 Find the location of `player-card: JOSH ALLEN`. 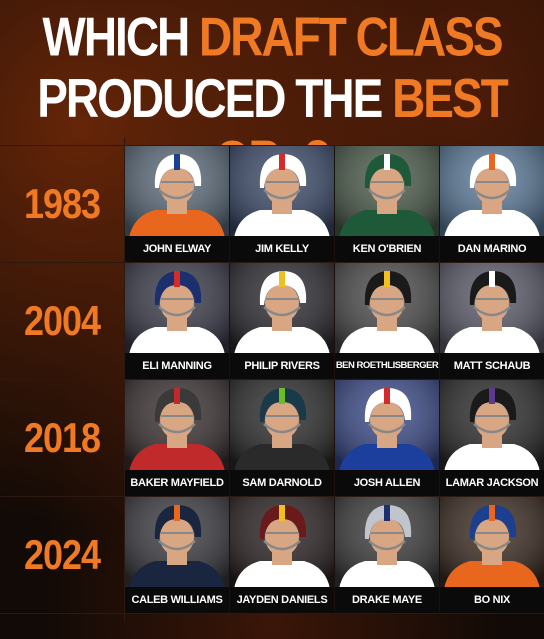

player-card: JOSH ALLEN is located at coordinates (387, 438).